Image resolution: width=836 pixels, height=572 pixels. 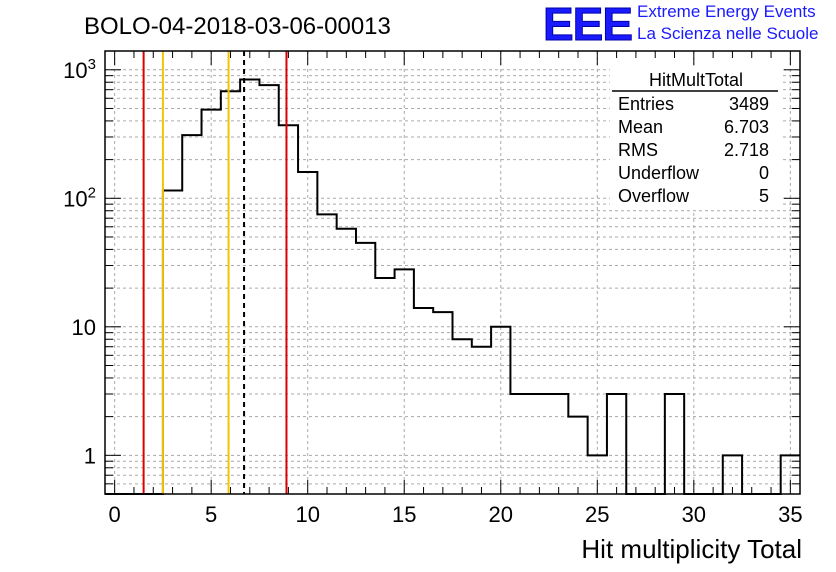 I want to click on eee-logo-text: EEE, so click(x=587, y=25).